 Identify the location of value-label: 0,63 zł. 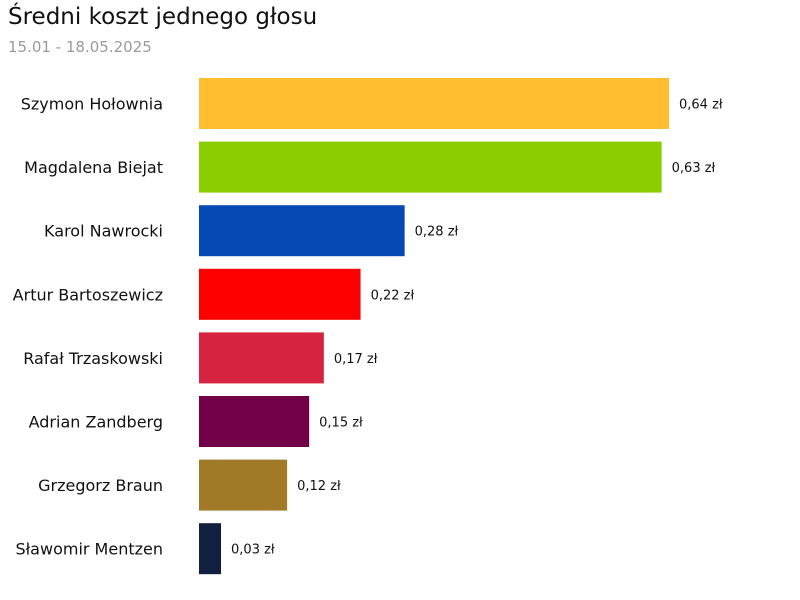
(694, 168).